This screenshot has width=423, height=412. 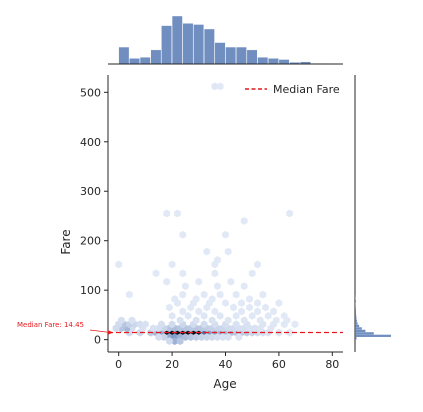 I want to click on x-axis-label: Age, so click(x=224, y=384).